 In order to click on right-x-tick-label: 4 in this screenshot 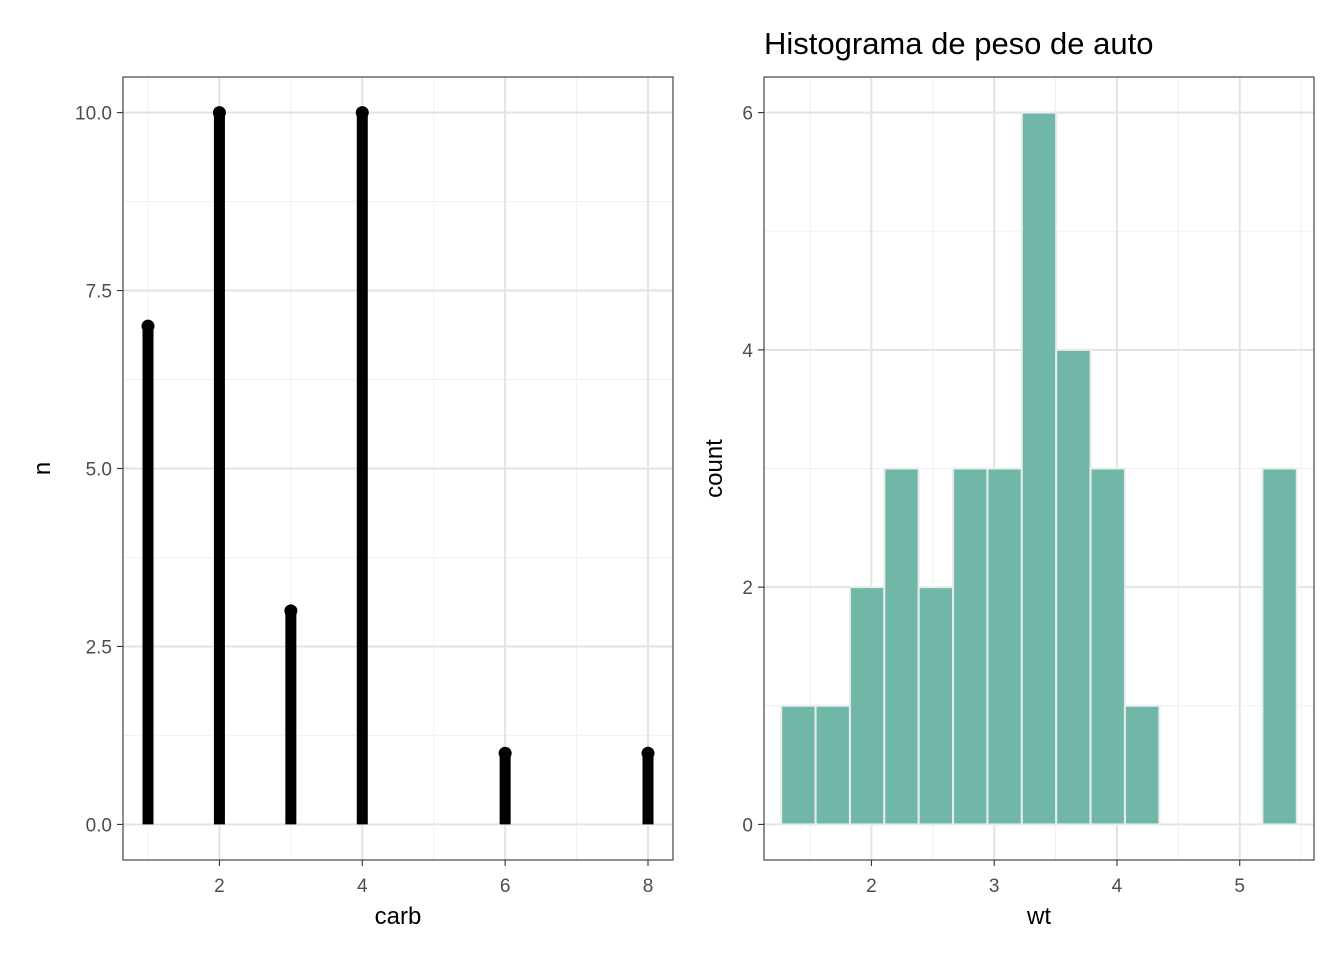, I will do `click(1117, 886)`.